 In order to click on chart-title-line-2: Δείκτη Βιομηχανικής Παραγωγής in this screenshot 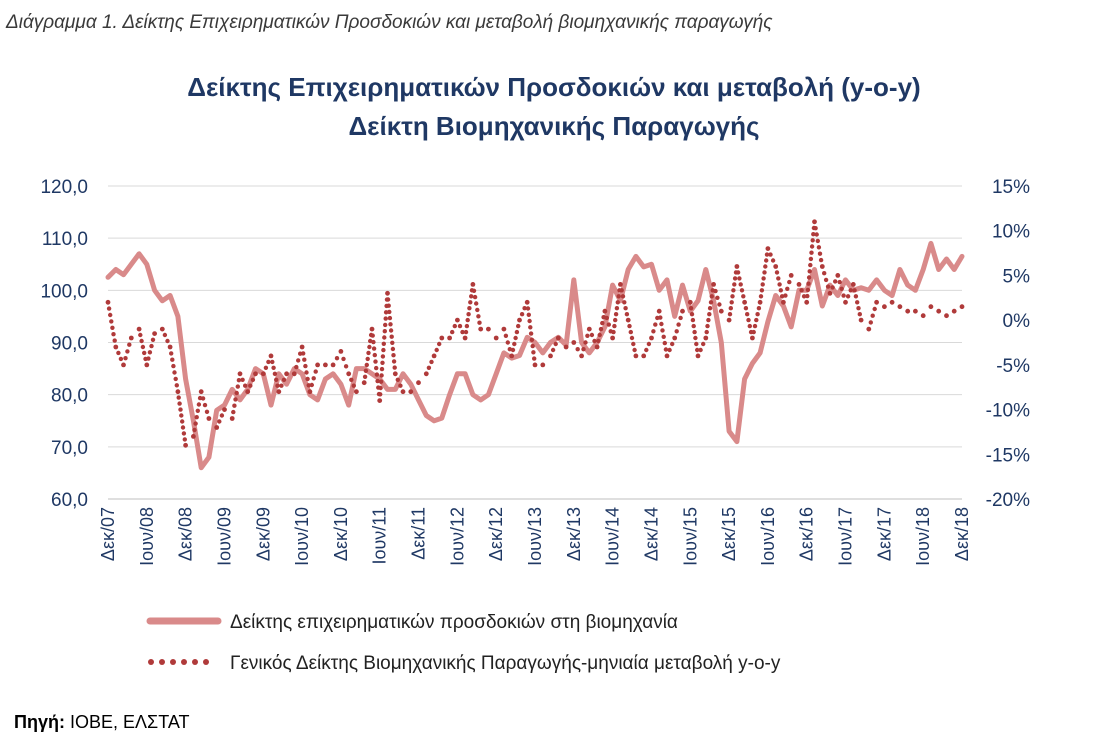, I will do `click(554, 126)`.